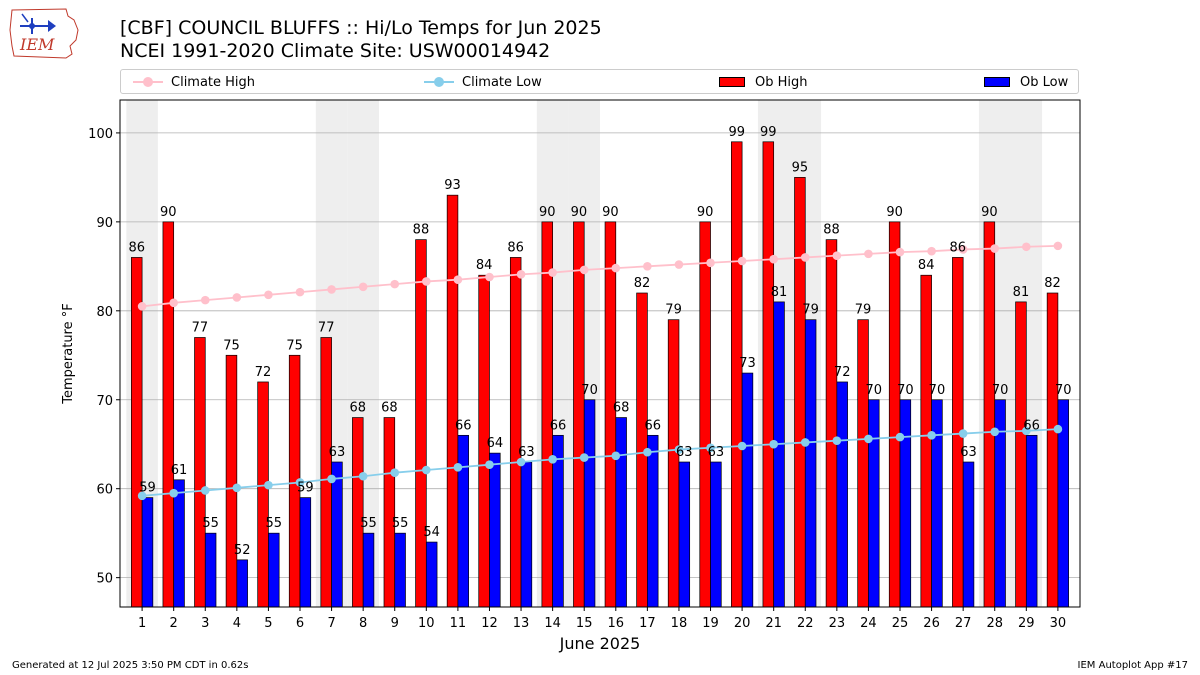 The height and width of the screenshot is (675, 1200). I want to click on y-tick-label-60: 60, so click(104, 490).